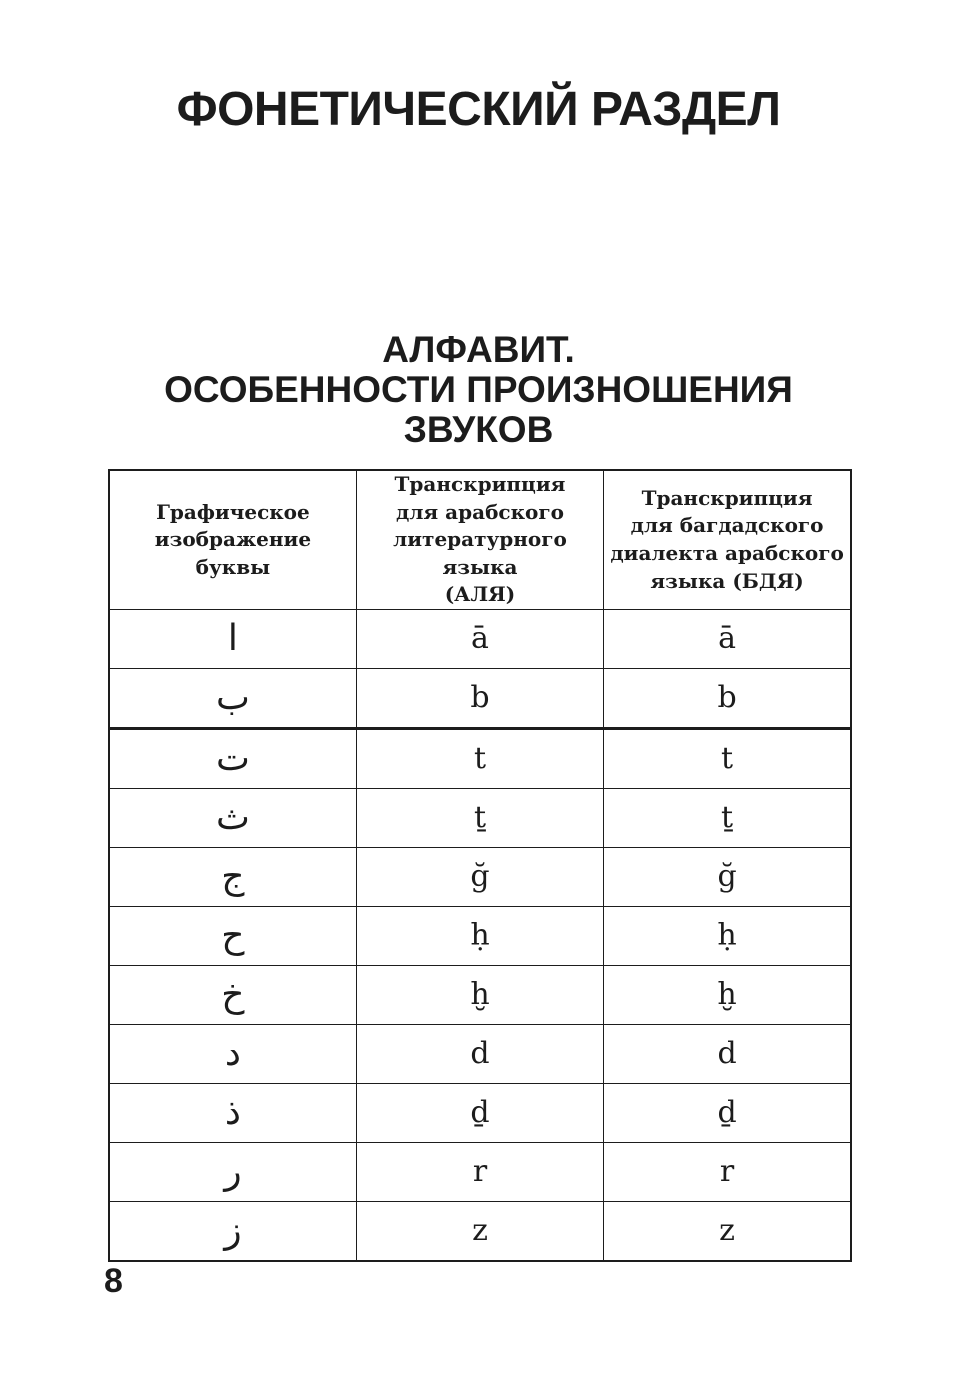 This screenshot has width=957, height=1376. I want to click on alya-transcription-cell: ṯ, so click(480, 817).